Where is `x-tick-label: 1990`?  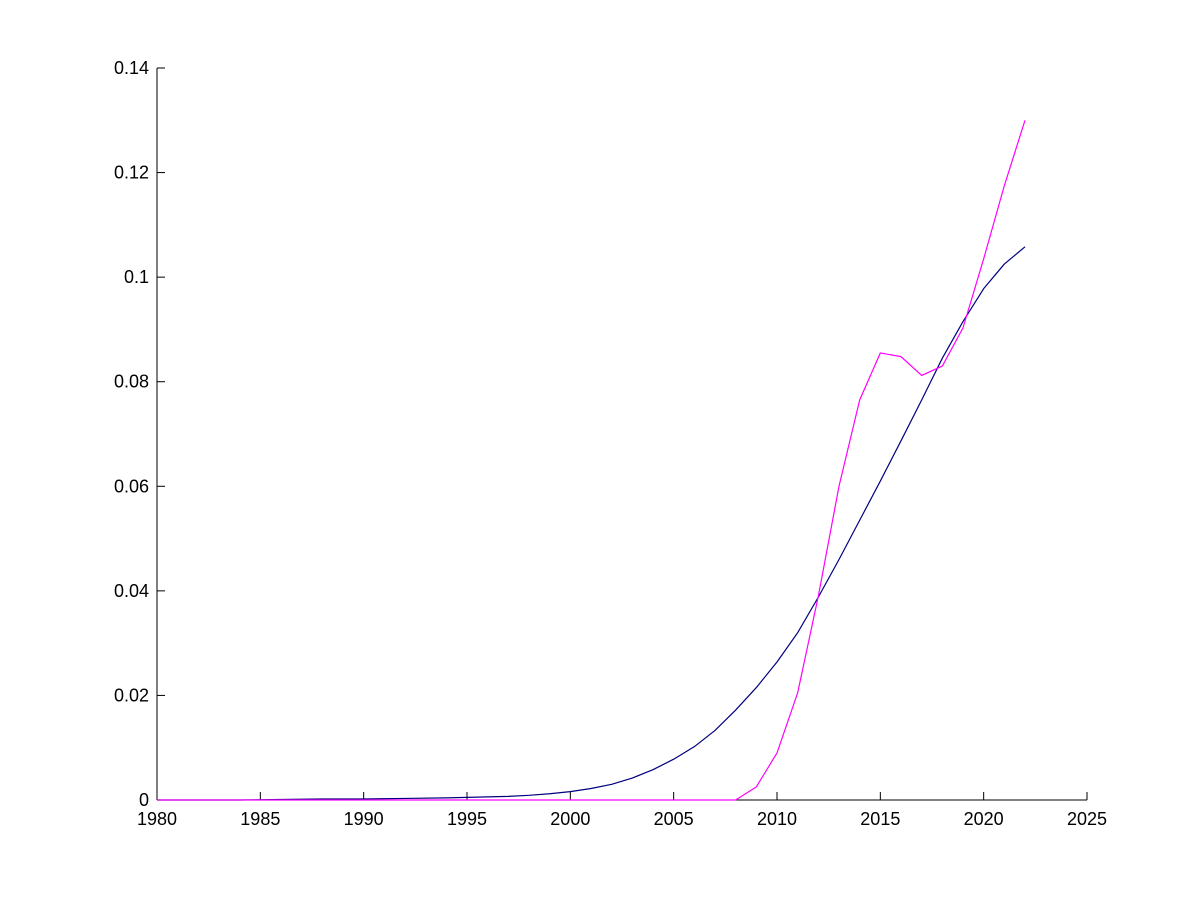
x-tick-label: 1990 is located at coordinates (364, 819).